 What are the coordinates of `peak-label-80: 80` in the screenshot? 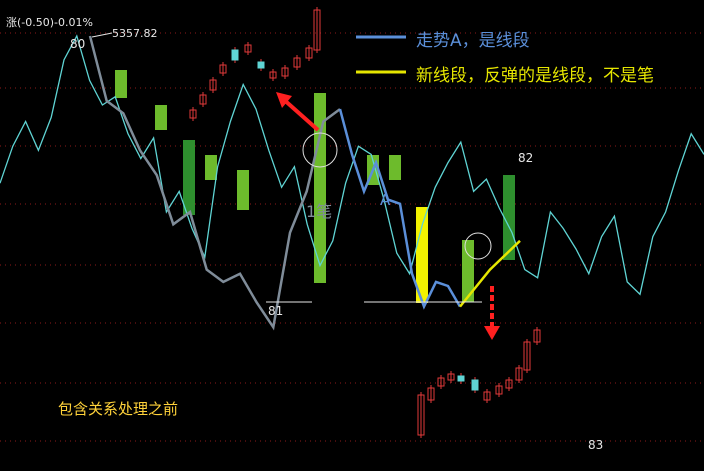 It's located at (78, 44).